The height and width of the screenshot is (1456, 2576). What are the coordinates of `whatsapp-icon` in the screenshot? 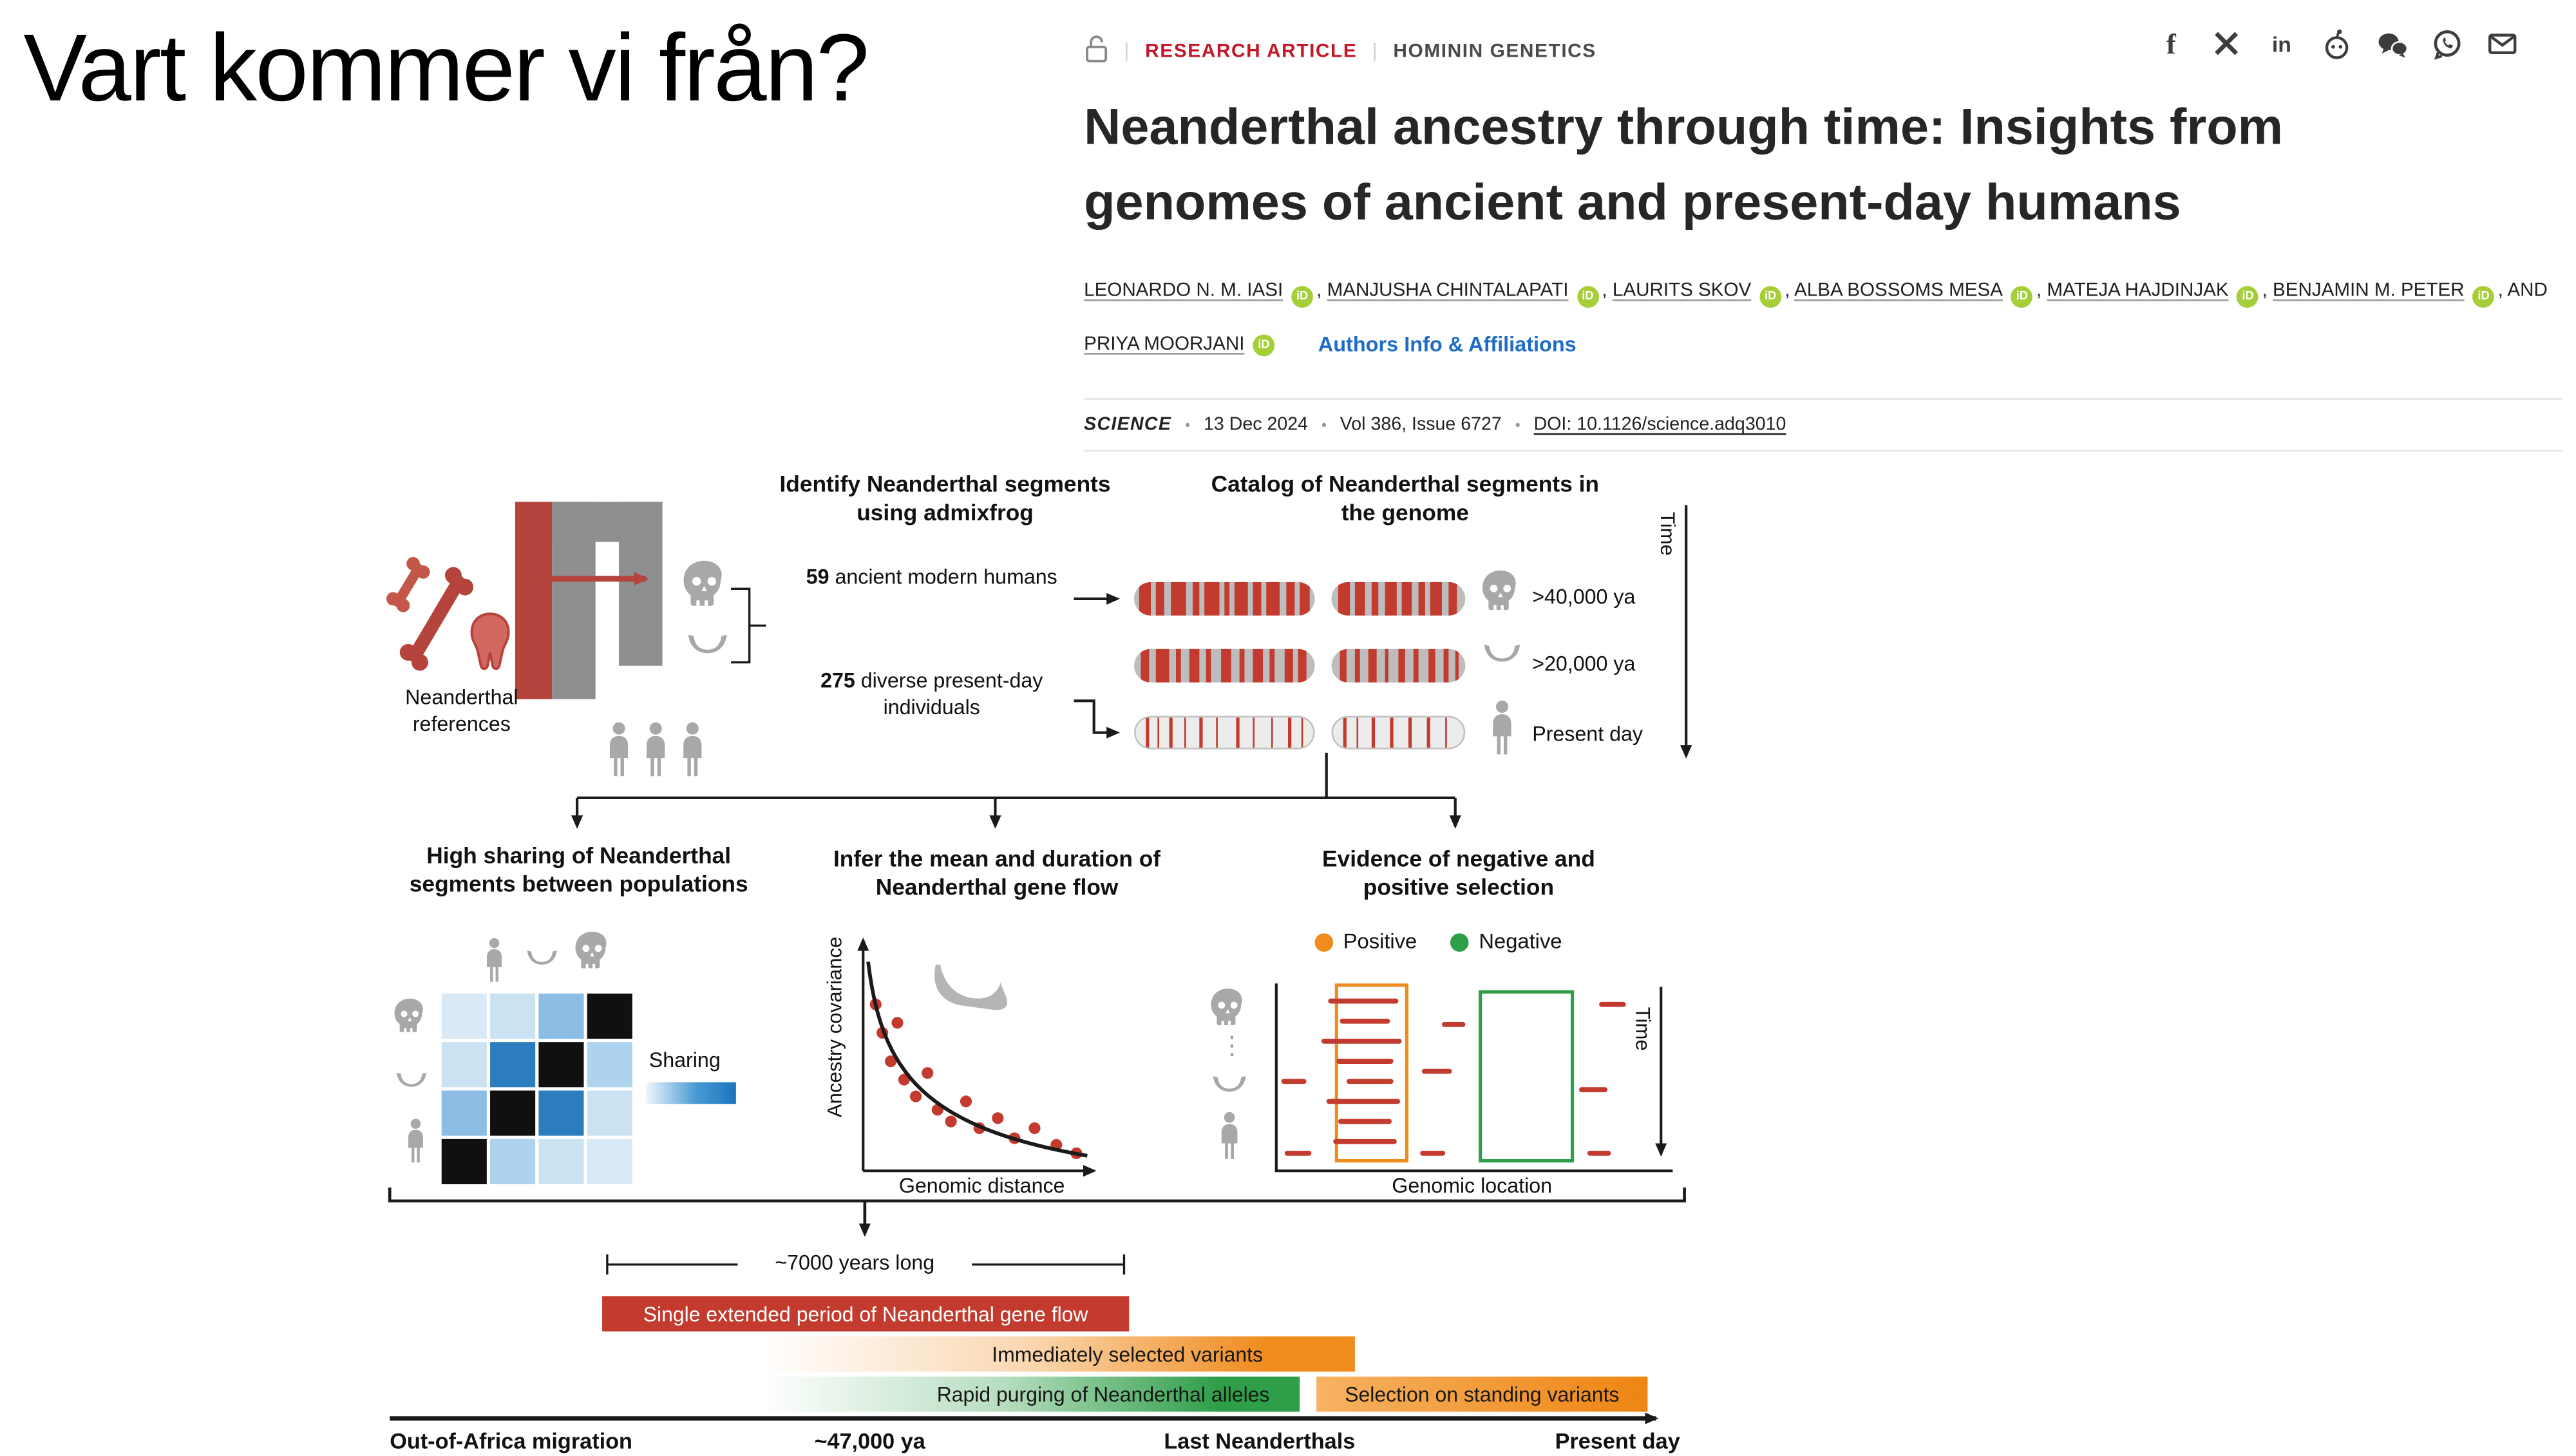 It's located at (2447, 44).